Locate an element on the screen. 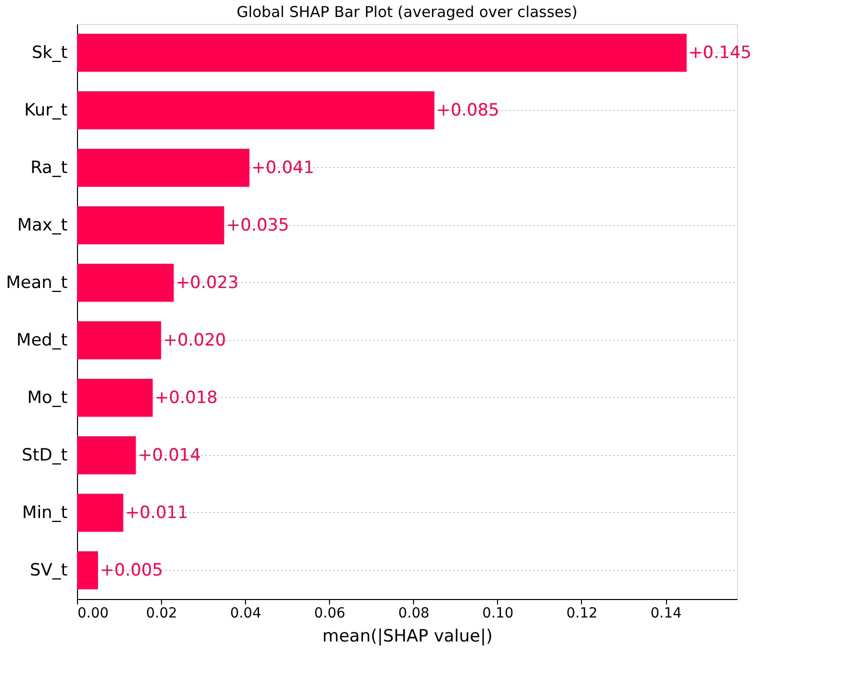 This screenshot has height=689, width=844. x-tick-label: 0.04 is located at coordinates (246, 614).